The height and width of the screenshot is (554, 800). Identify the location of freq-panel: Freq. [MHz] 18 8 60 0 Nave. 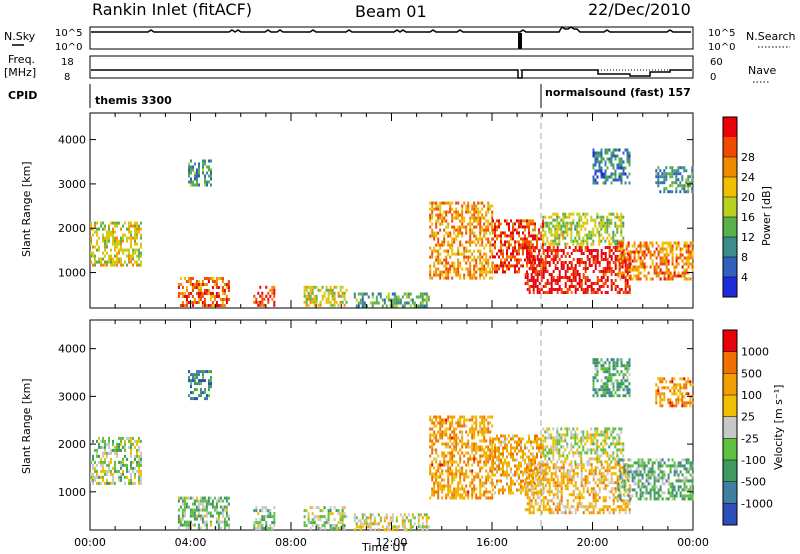
(390, 68).